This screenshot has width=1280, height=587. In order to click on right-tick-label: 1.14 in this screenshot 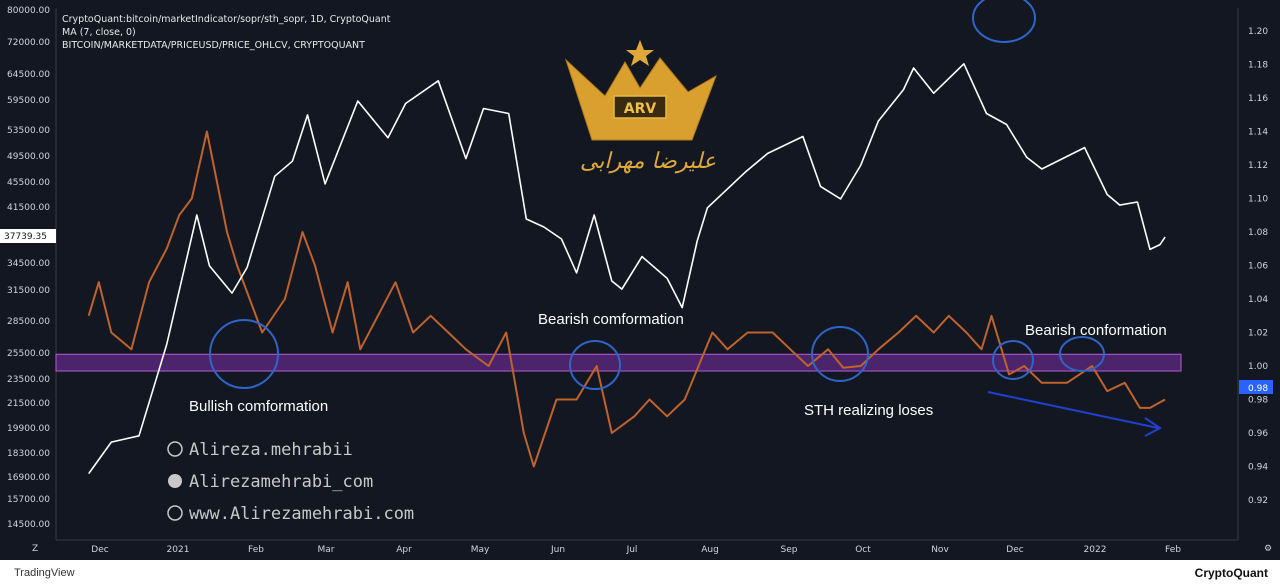, I will do `click(1258, 133)`.